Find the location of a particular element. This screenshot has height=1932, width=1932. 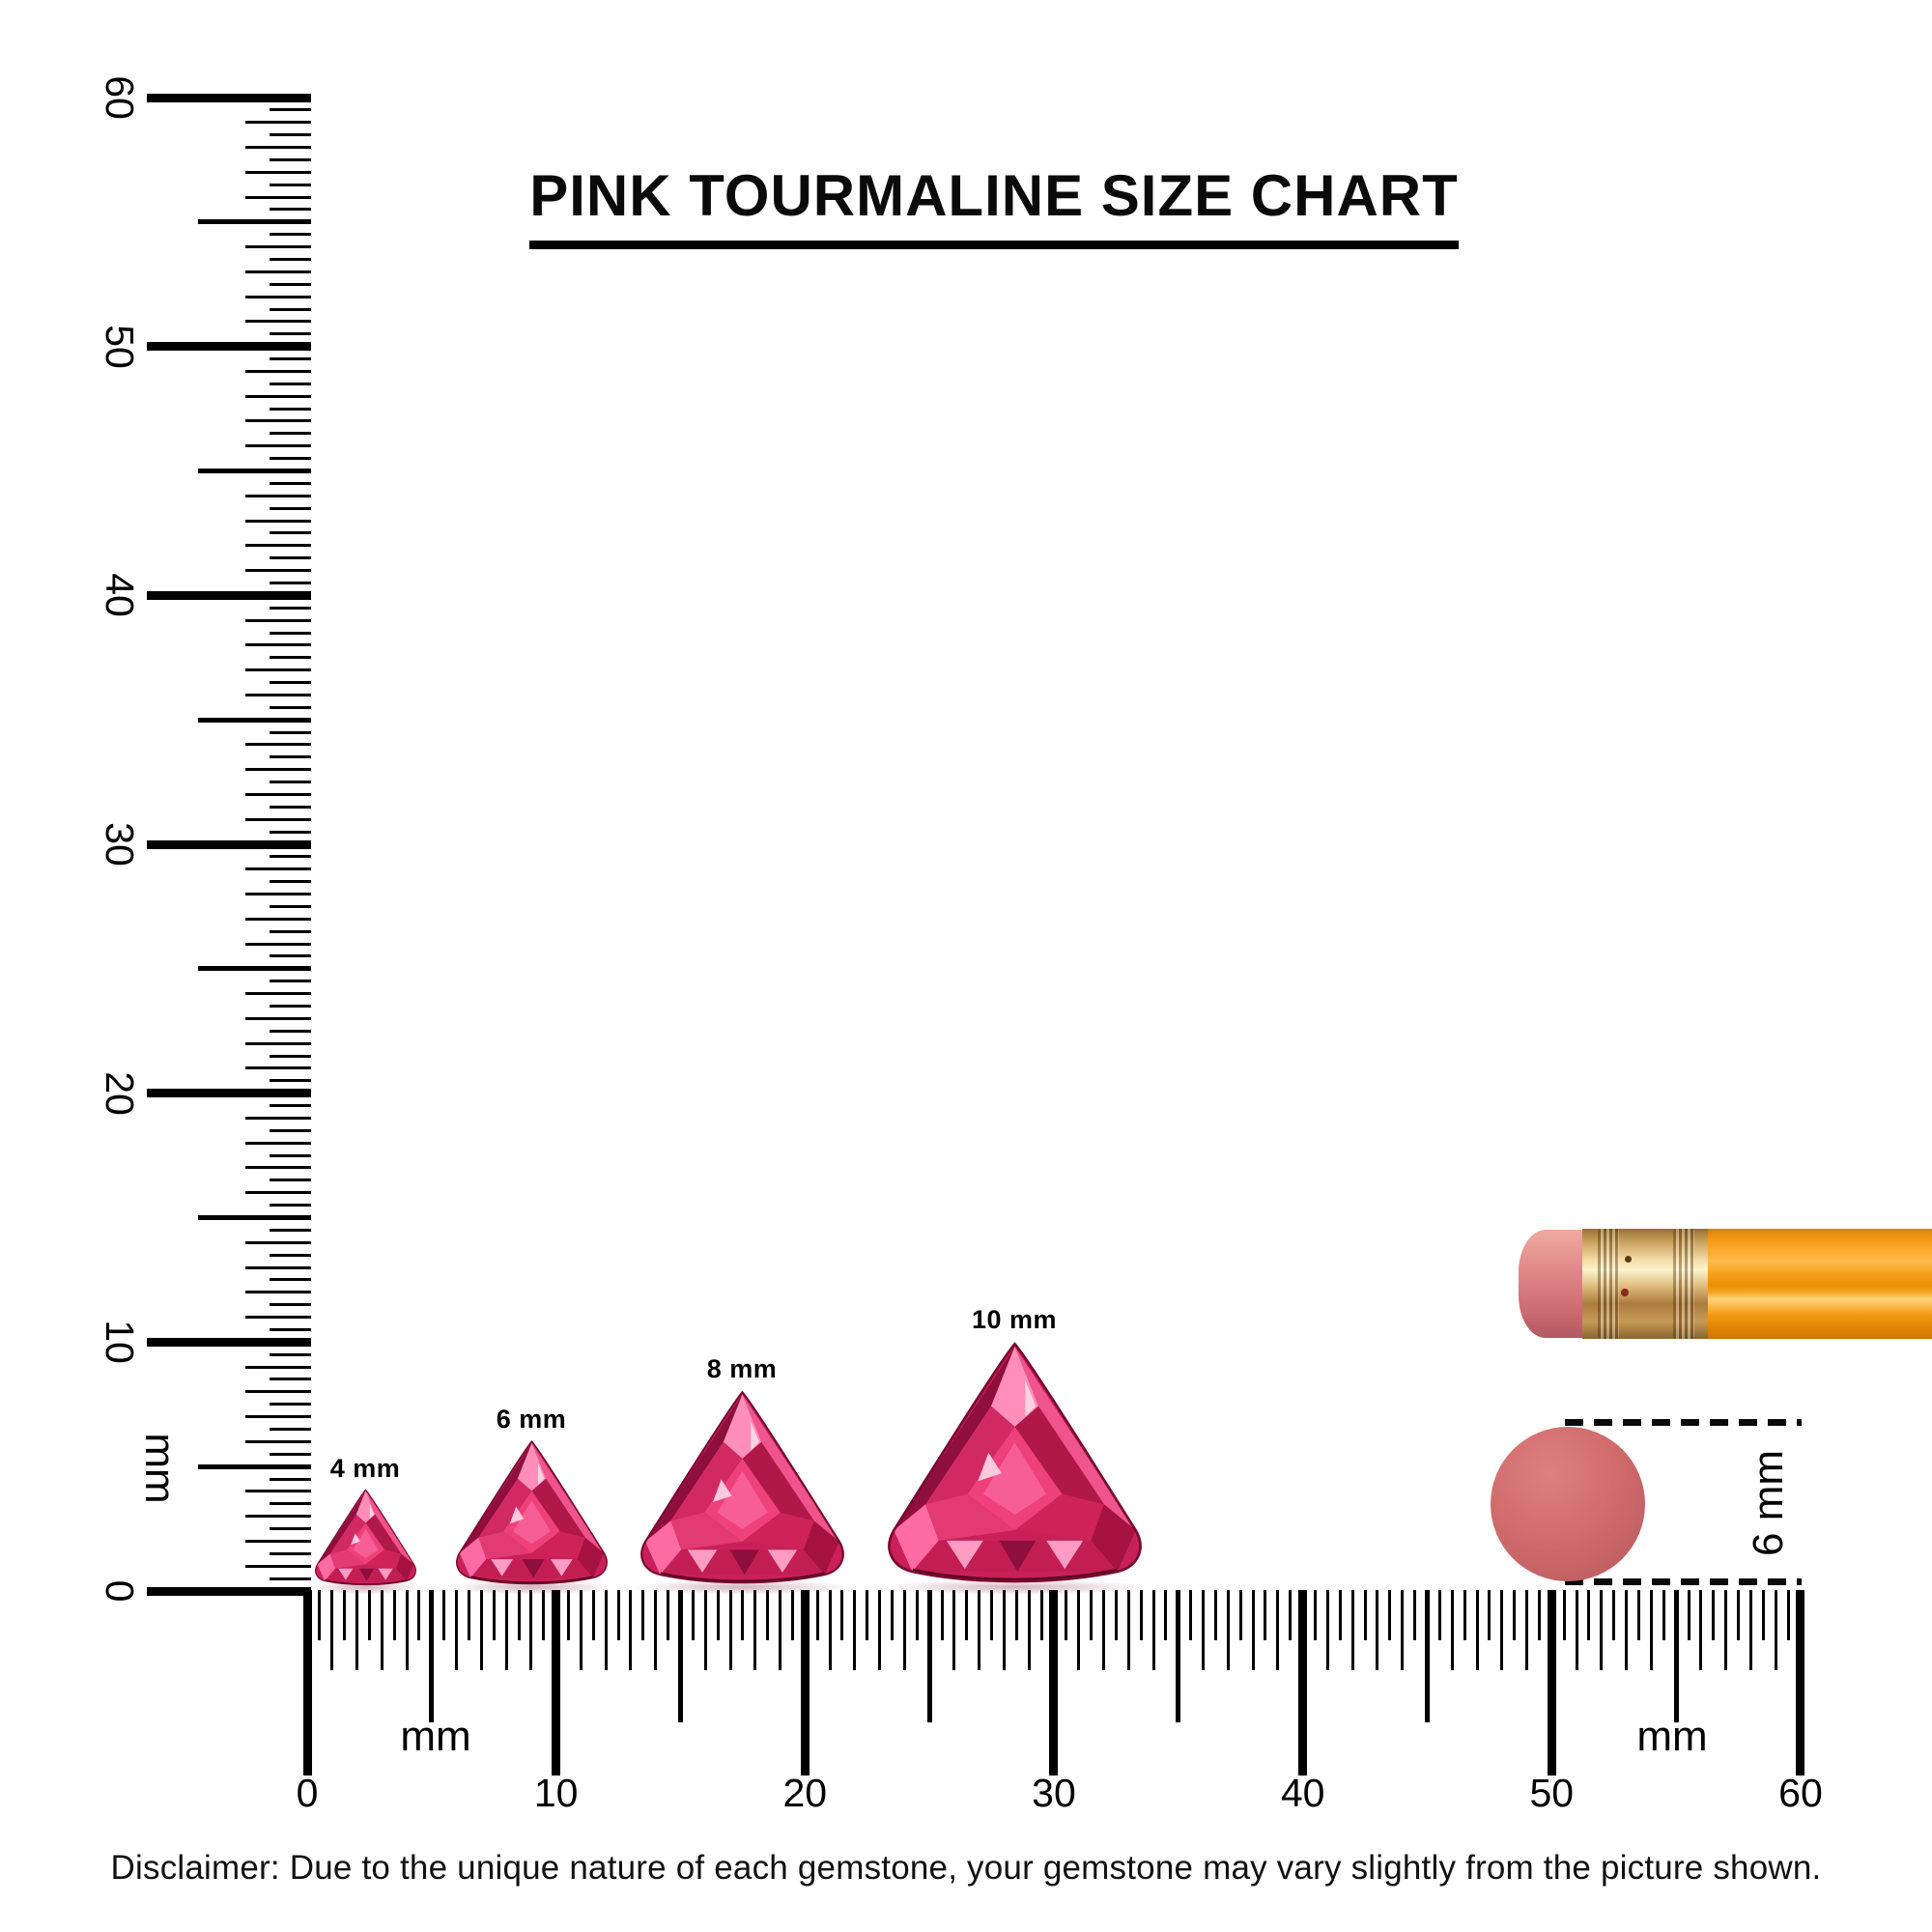

vertical-ruler-number: 40 is located at coordinates (120, 595).